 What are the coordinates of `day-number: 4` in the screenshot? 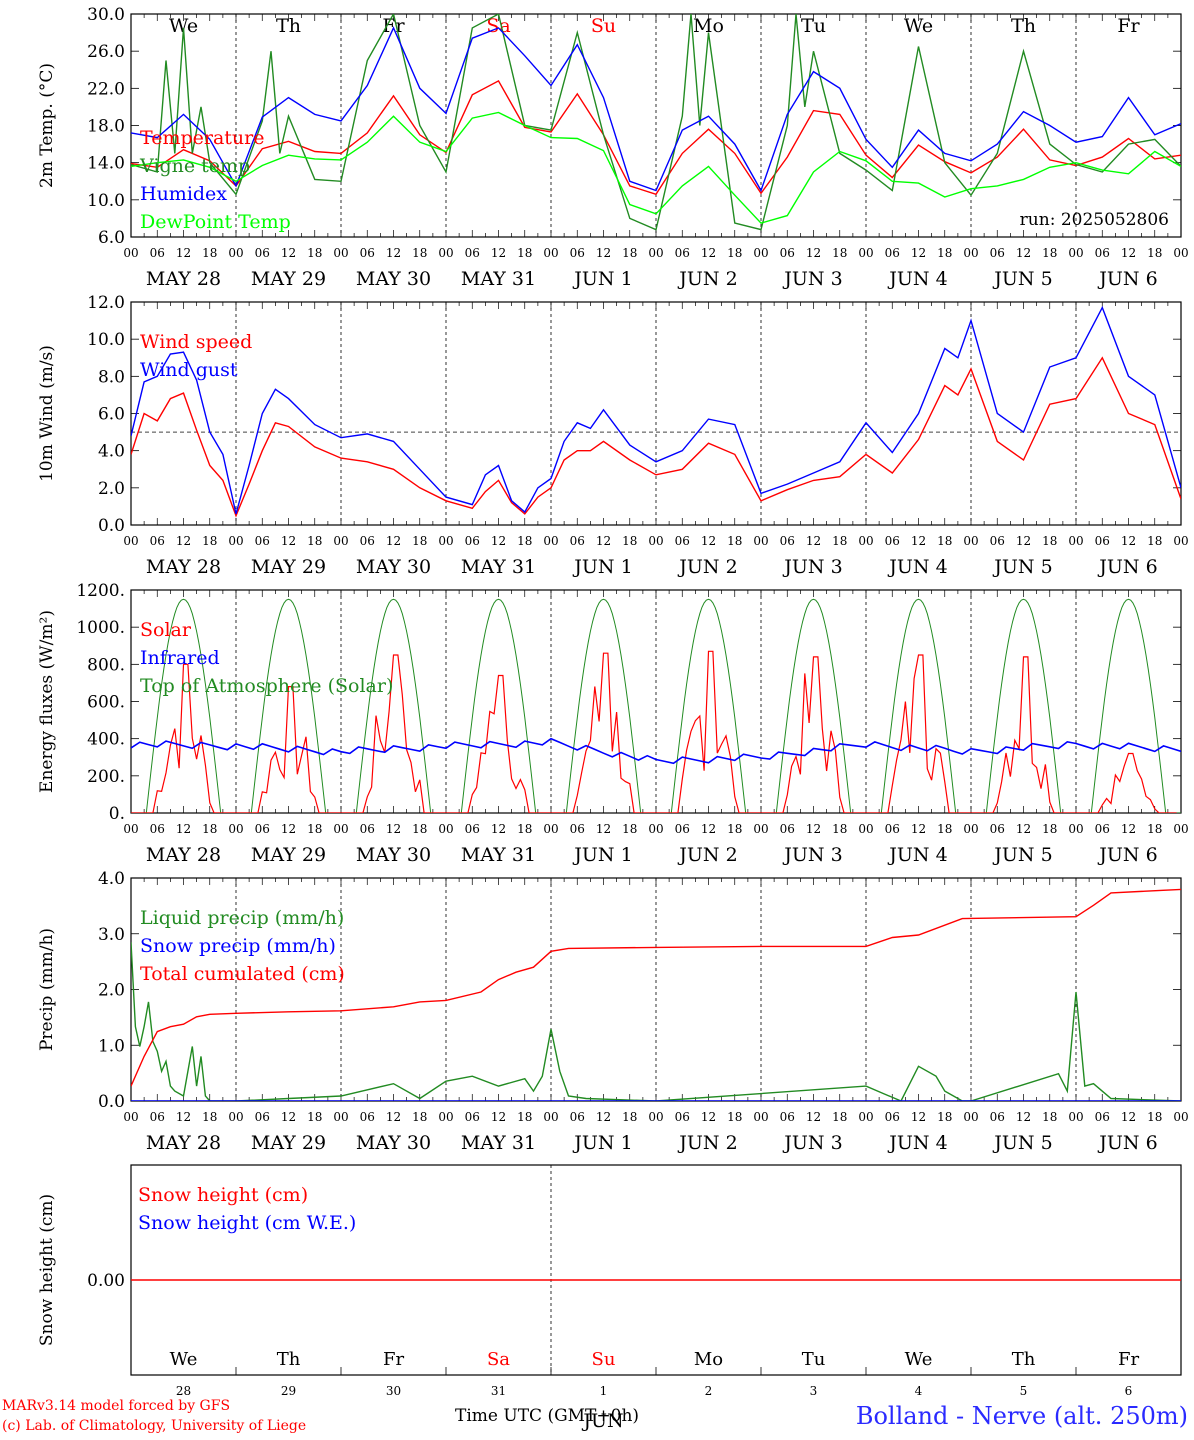 It's located at (919, 1391).